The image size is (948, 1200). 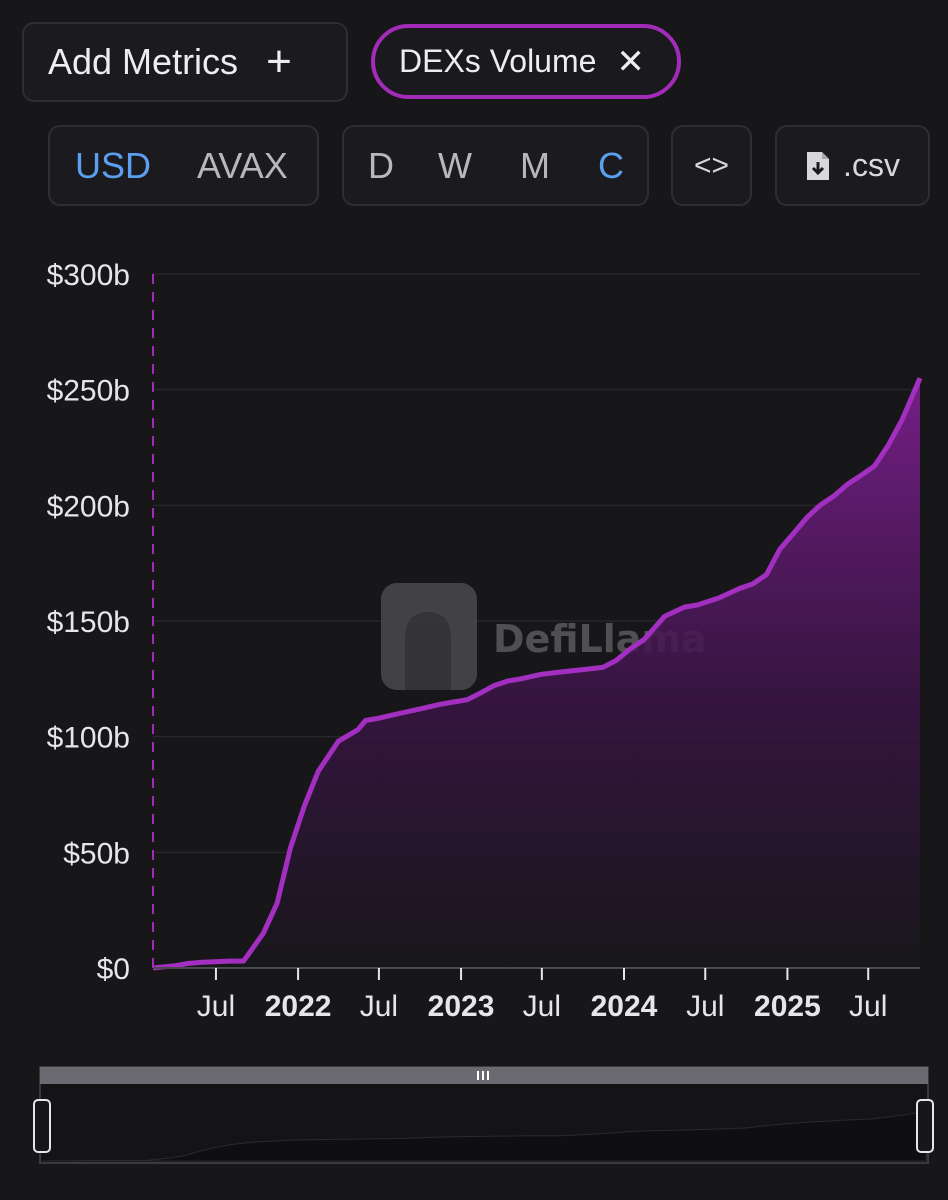 I want to click on y-tick-label: $100b, so click(x=88, y=738).